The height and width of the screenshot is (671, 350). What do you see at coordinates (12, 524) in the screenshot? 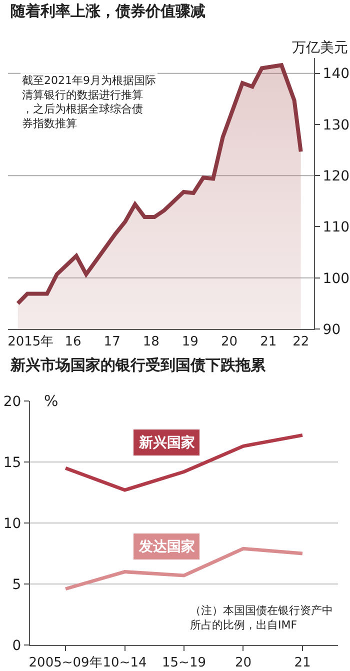
I see `y-tick-label: 10` at bounding box center [12, 524].